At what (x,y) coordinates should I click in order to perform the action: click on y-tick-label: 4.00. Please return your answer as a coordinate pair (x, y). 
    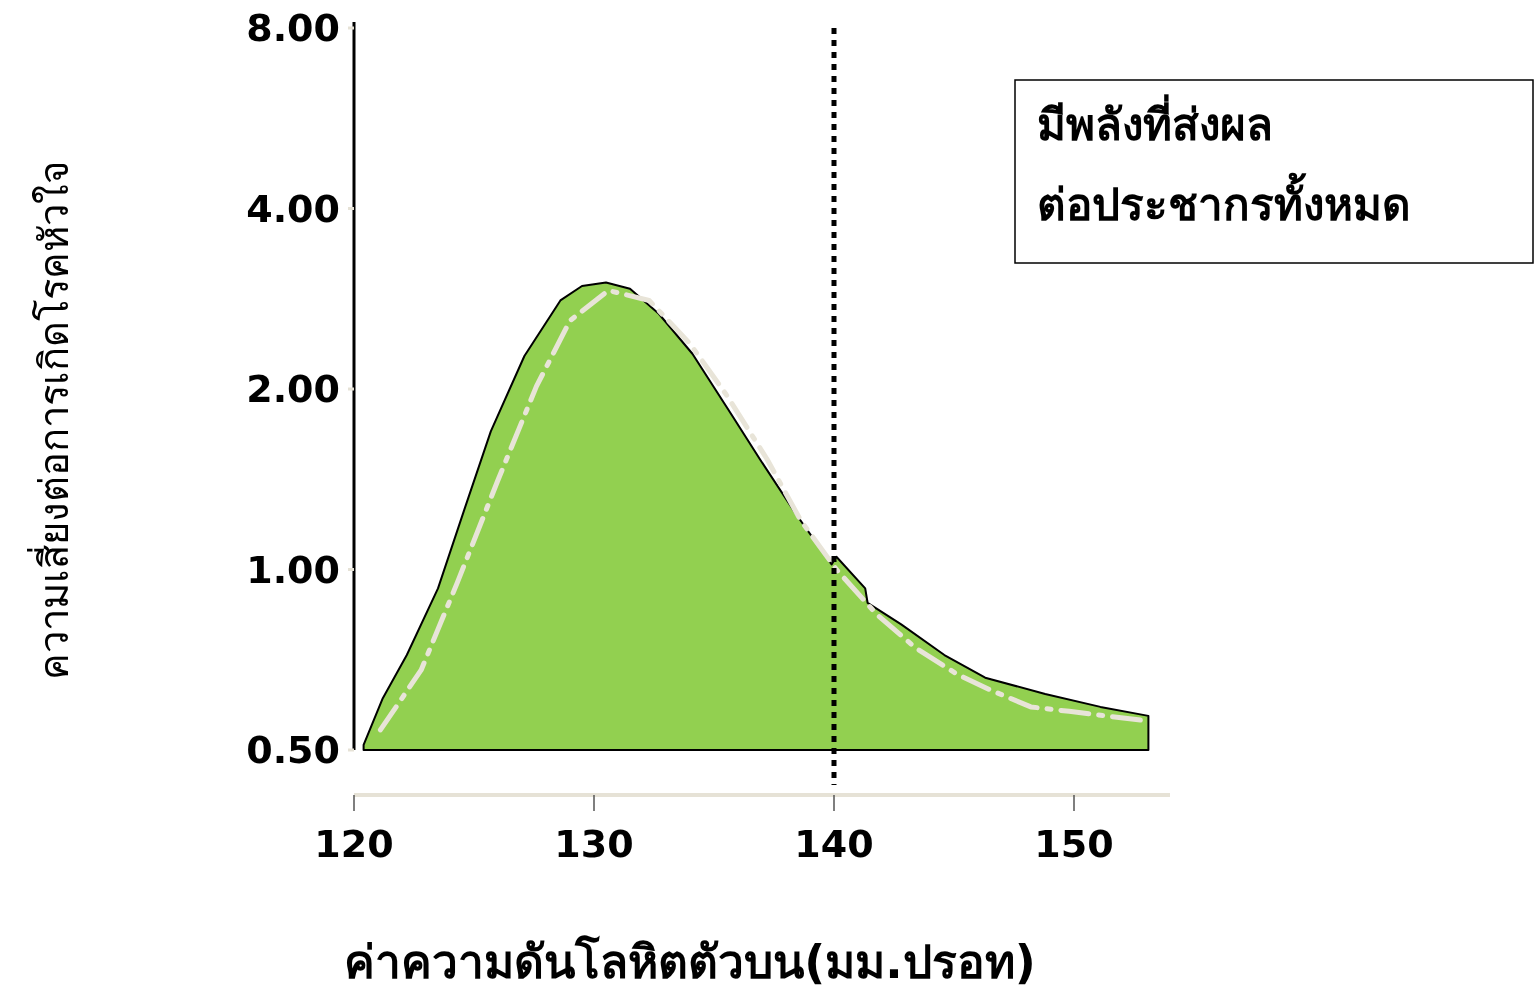
    Looking at the image, I should click on (293, 208).